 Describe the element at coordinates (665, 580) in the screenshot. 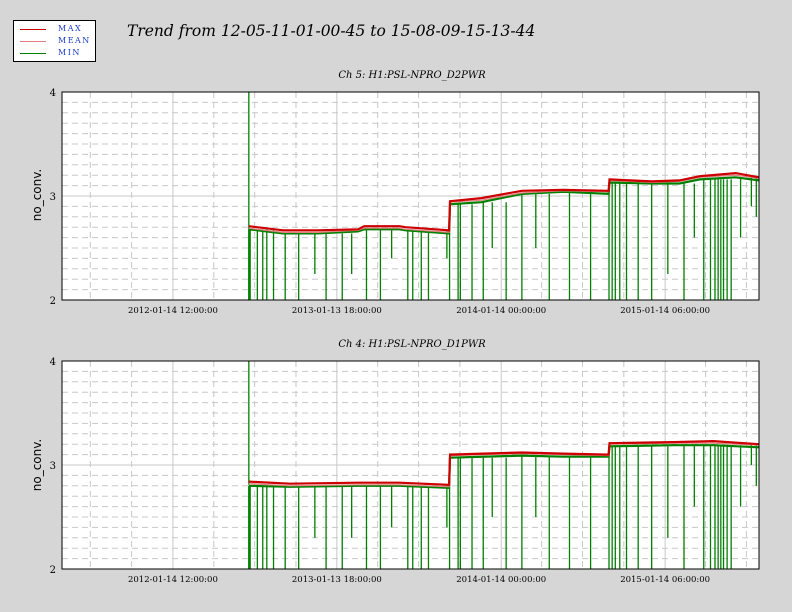

I see `x-tick-label-ch1: 2015-01-14 06:00:00` at that location.